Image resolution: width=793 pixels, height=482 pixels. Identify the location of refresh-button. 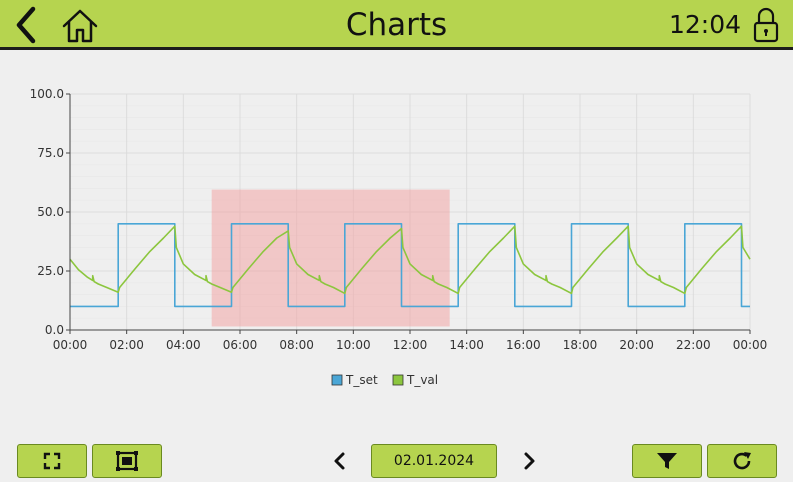
(742, 461).